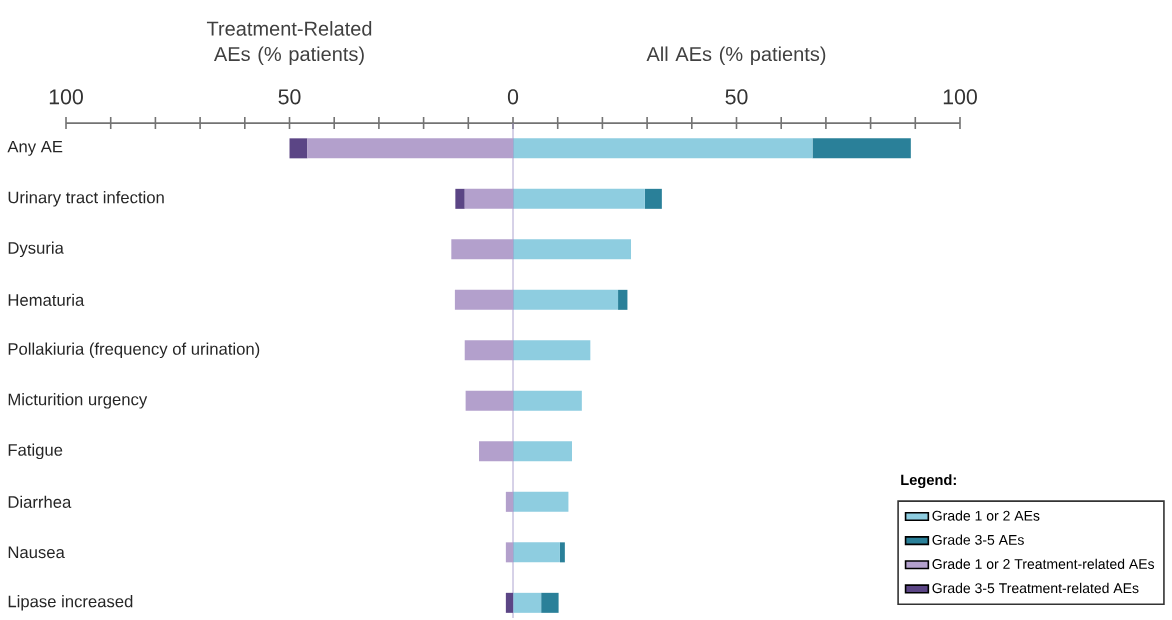  I want to click on x-tick-label: 0, so click(513, 97).